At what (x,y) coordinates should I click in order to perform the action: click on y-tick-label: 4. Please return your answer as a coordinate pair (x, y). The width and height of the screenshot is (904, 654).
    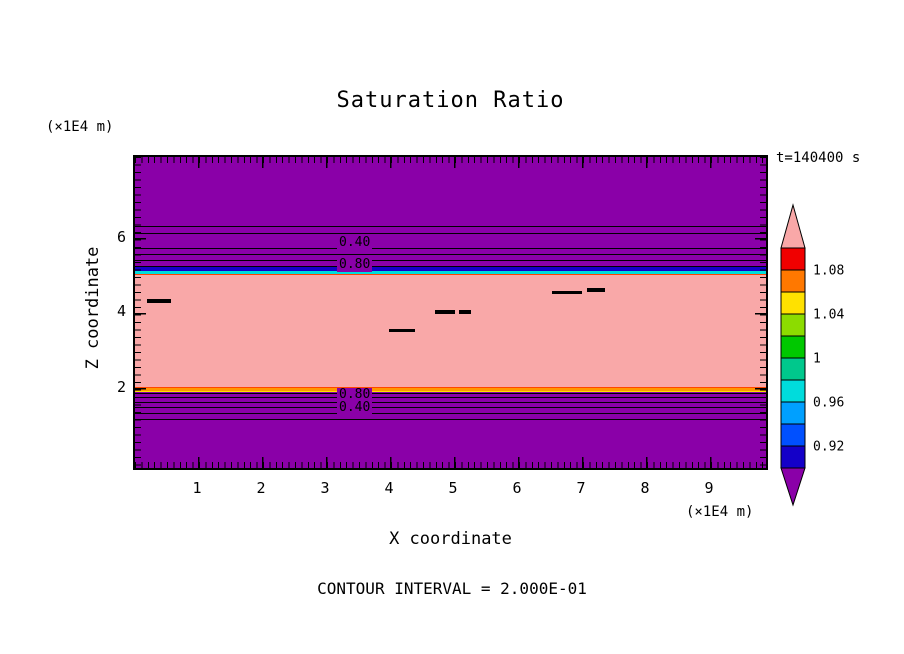
    Looking at the image, I should click on (121, 311).